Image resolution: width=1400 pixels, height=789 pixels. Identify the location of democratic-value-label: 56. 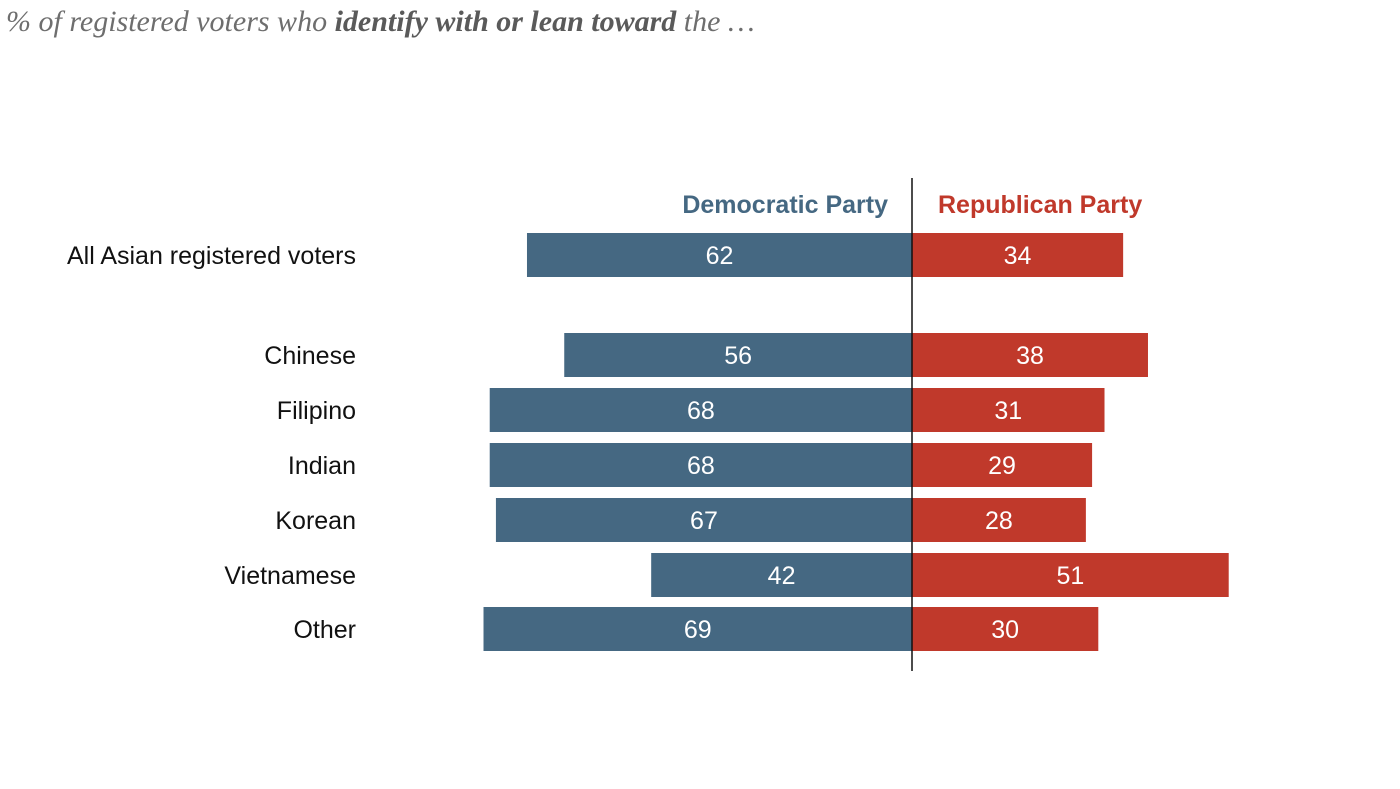
(738, 356).